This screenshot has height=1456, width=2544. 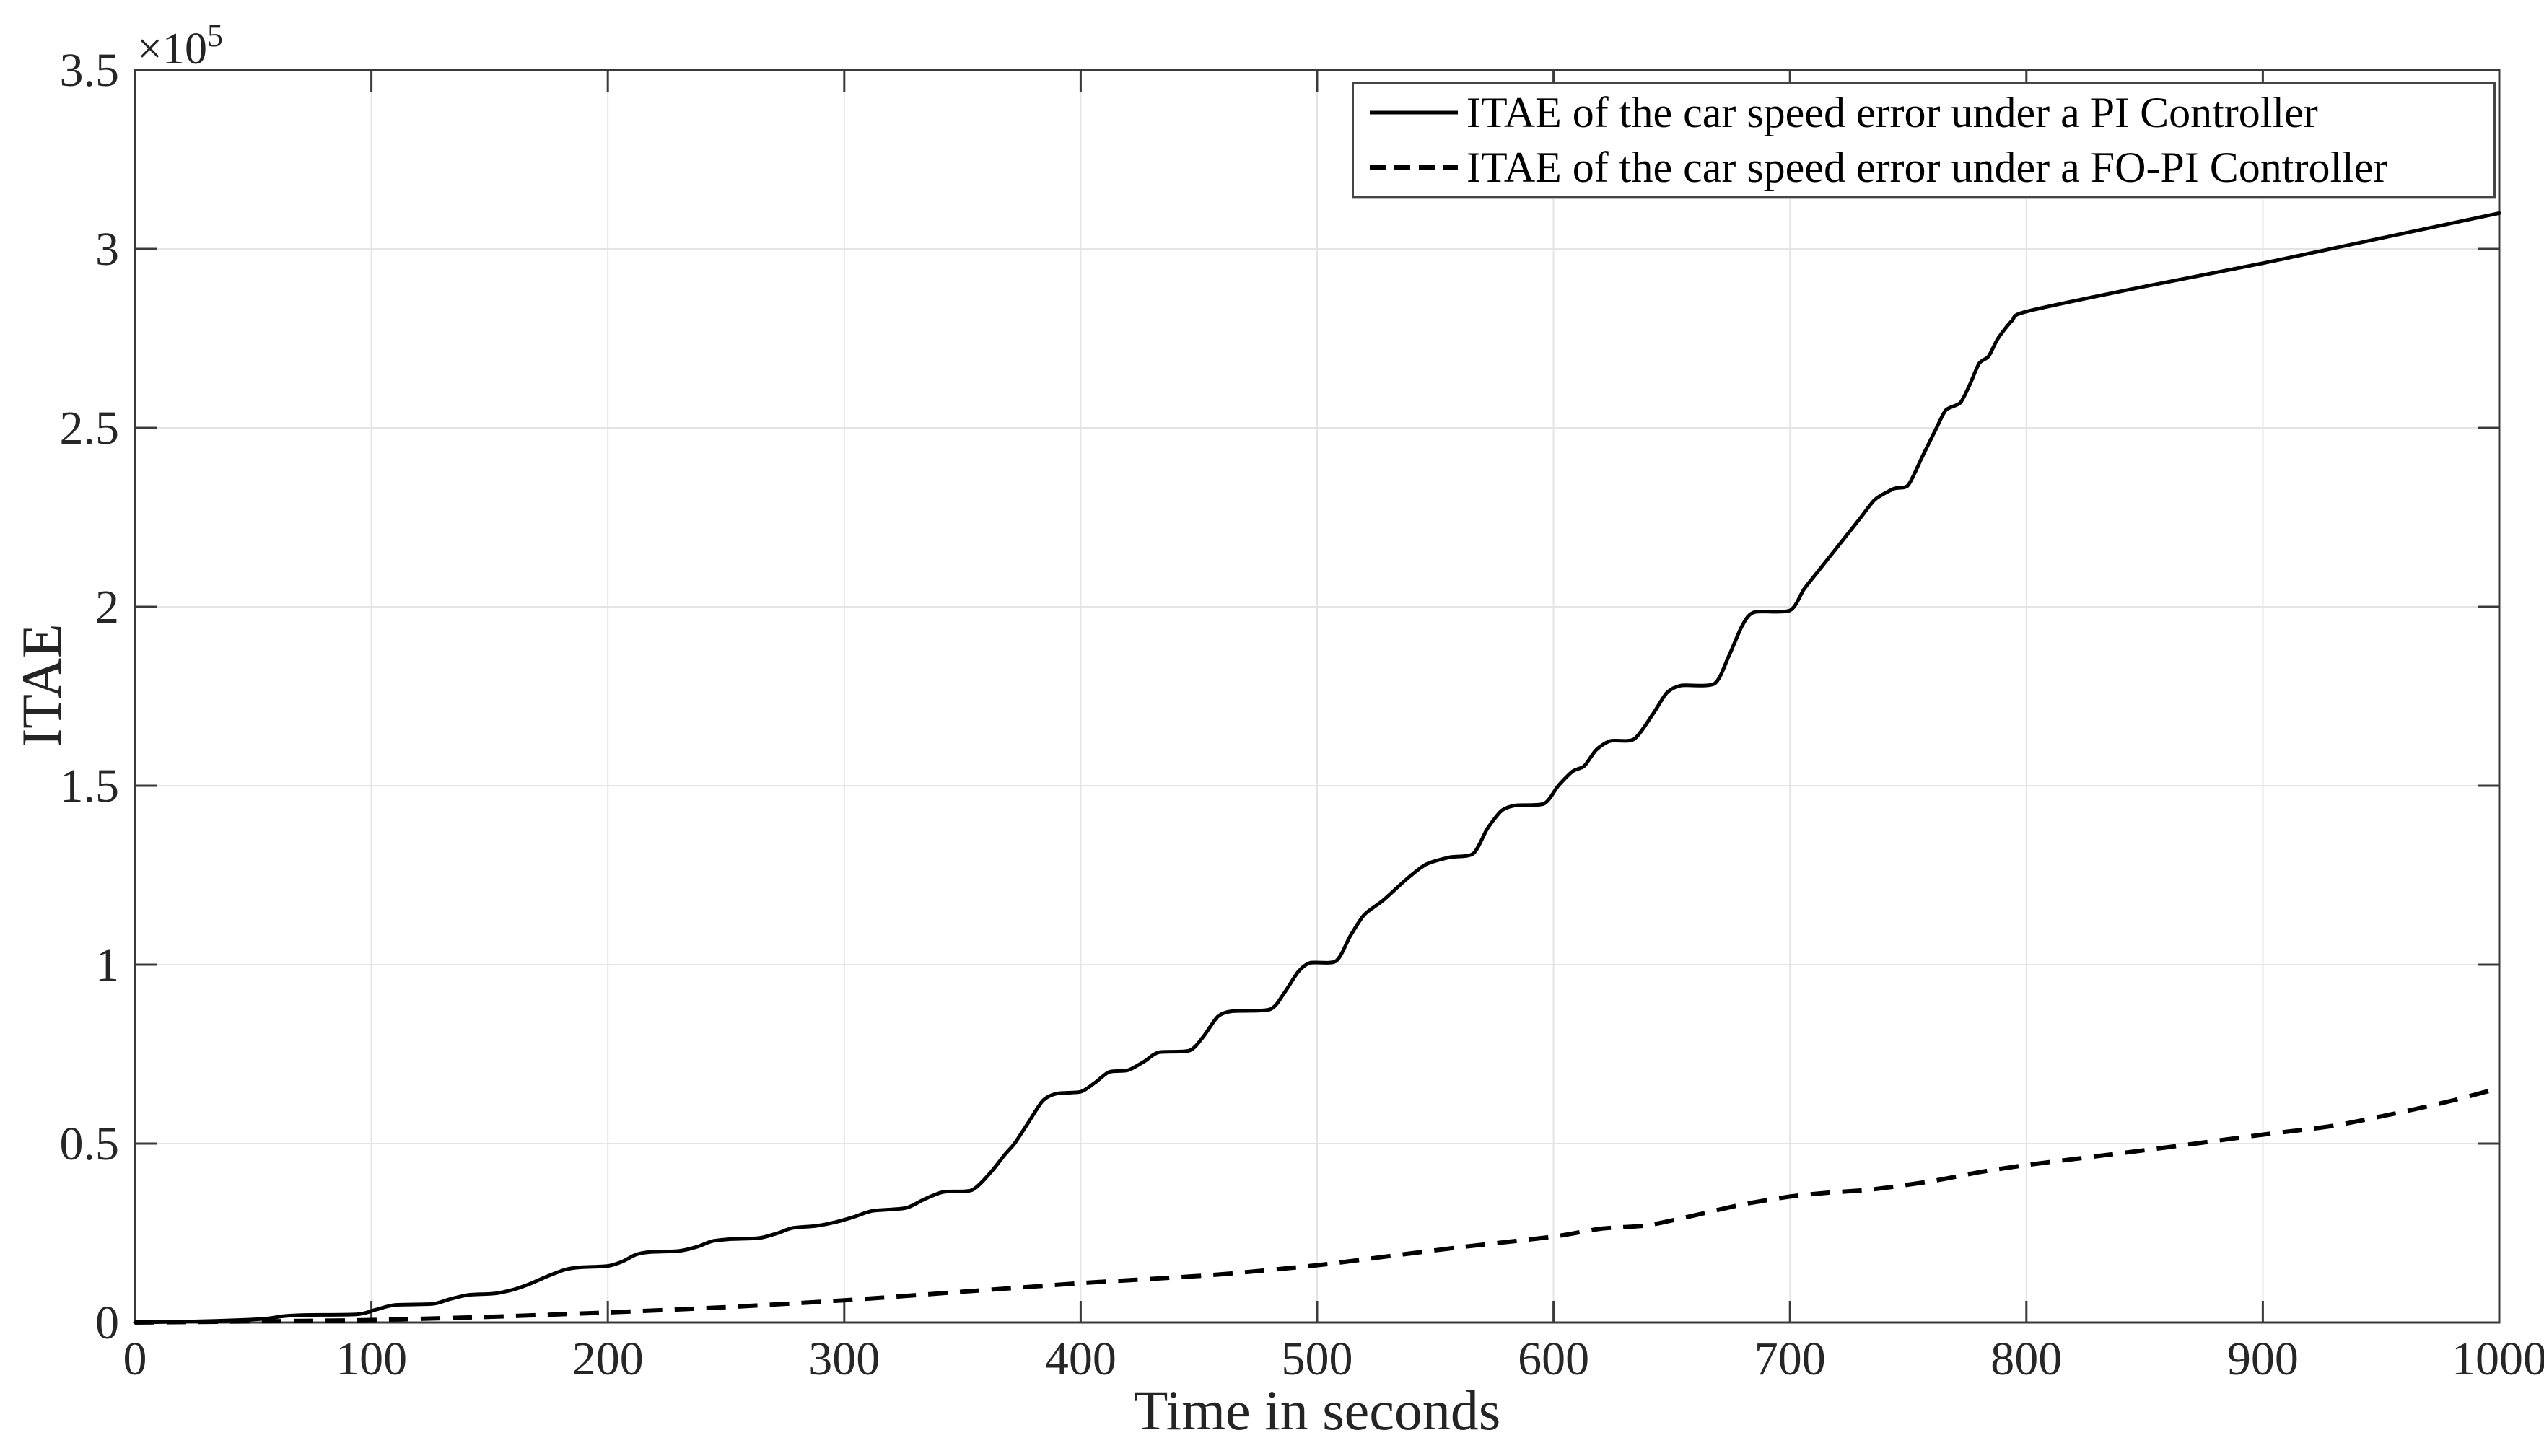 What do you see at coordinates (1414, 112) in the screenshot?
I see `pi-solid-line-sample-icon` at bounding box center [1414, 112].